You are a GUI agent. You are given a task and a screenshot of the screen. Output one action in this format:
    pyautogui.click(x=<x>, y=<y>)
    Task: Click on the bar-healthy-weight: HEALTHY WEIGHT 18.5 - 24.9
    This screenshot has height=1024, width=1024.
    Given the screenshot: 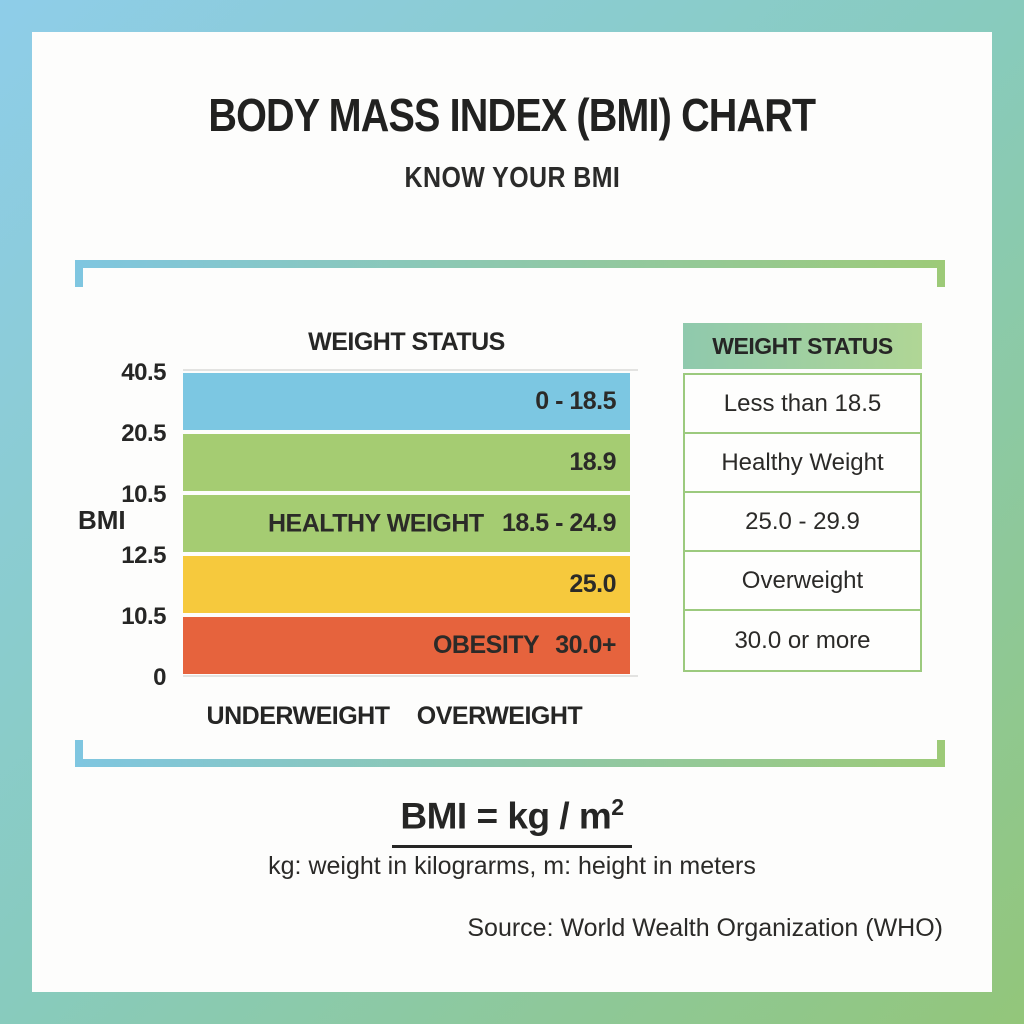 What is the action you would take?
    pyautogui.click(x=406, y=523)
    